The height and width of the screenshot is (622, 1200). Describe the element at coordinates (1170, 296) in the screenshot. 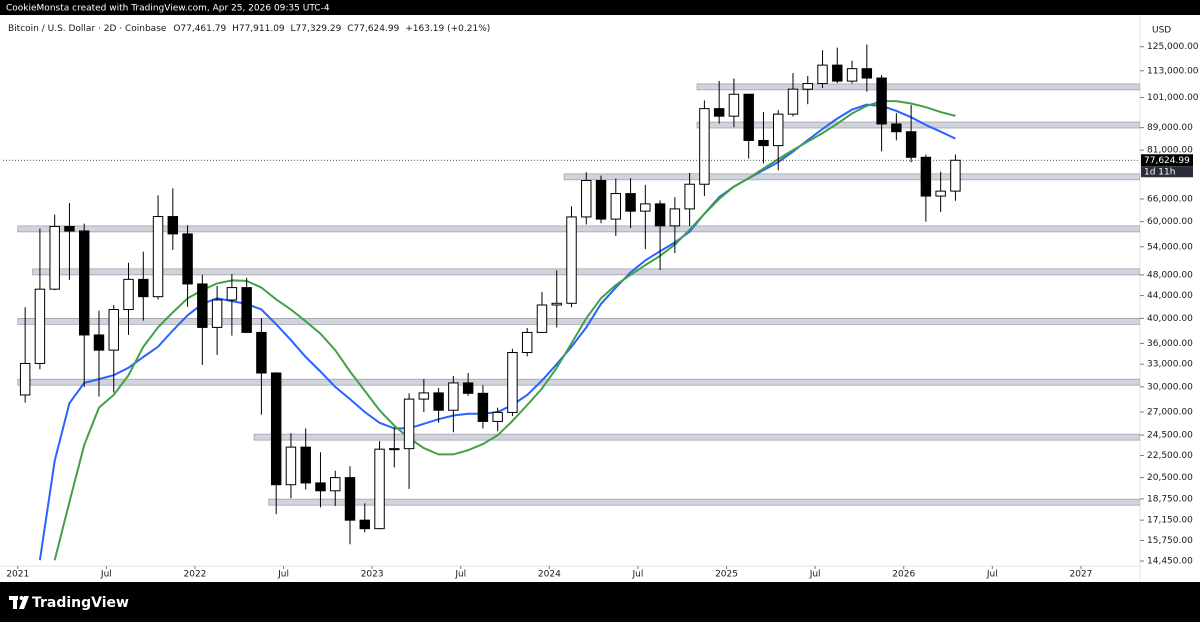

I see `y-tick-label: 44,000.00` at that location.